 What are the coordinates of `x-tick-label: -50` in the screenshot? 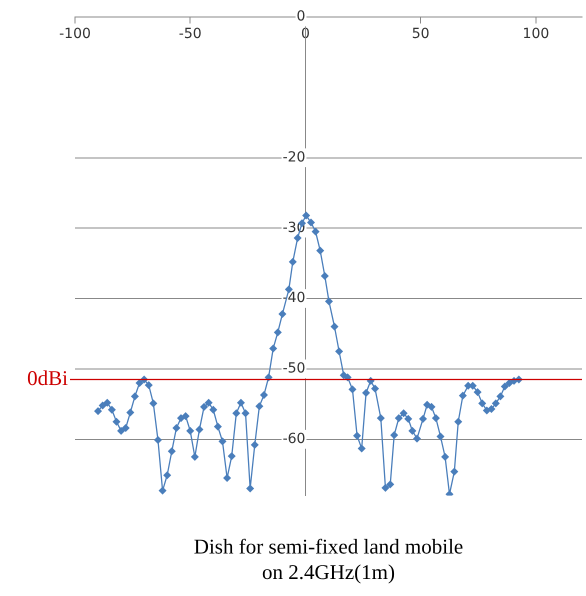 It's located at (190, 34).